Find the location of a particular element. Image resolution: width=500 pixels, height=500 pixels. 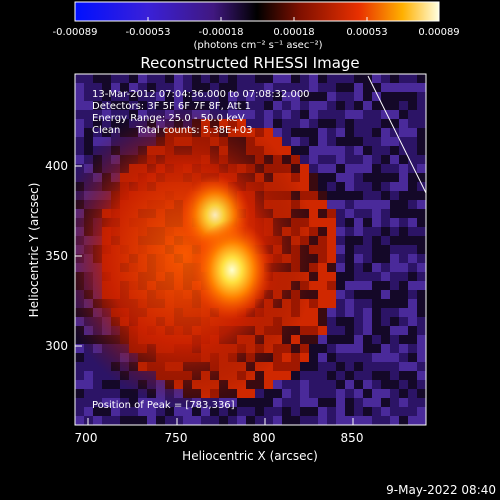

peak-position: Position of Peak = [783,336] is located at coordinates (163, 405).